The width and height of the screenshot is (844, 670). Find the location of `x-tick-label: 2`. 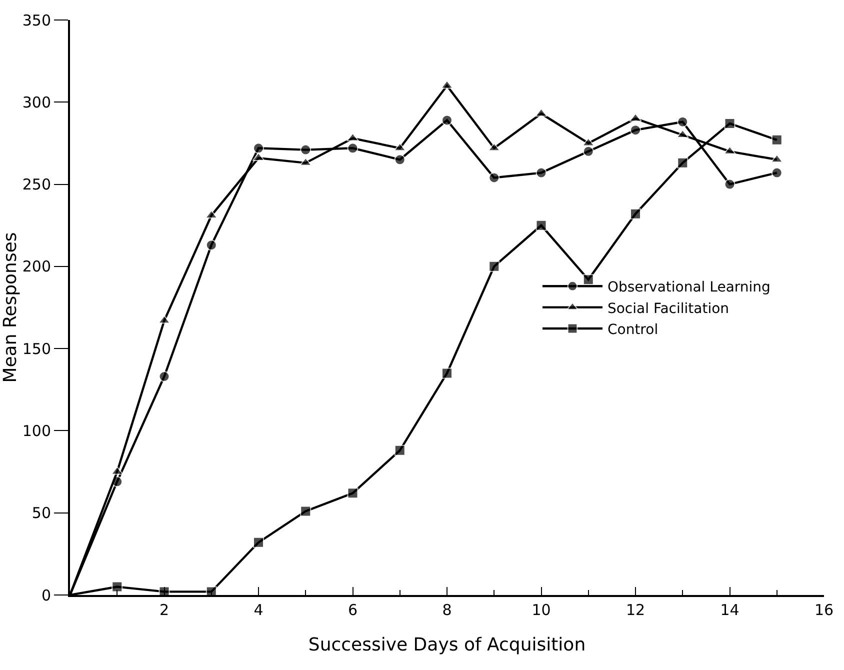

x-tick-label: 2 is located at coordinates (164, 610).